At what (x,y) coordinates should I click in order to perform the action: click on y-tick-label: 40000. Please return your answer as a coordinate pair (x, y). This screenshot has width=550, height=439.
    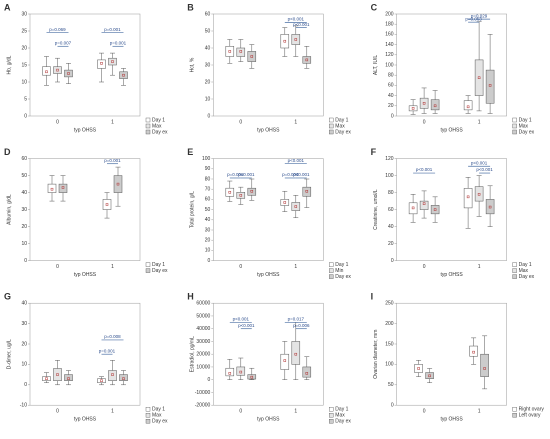
    Looking at the image, I should click on (203, 329).